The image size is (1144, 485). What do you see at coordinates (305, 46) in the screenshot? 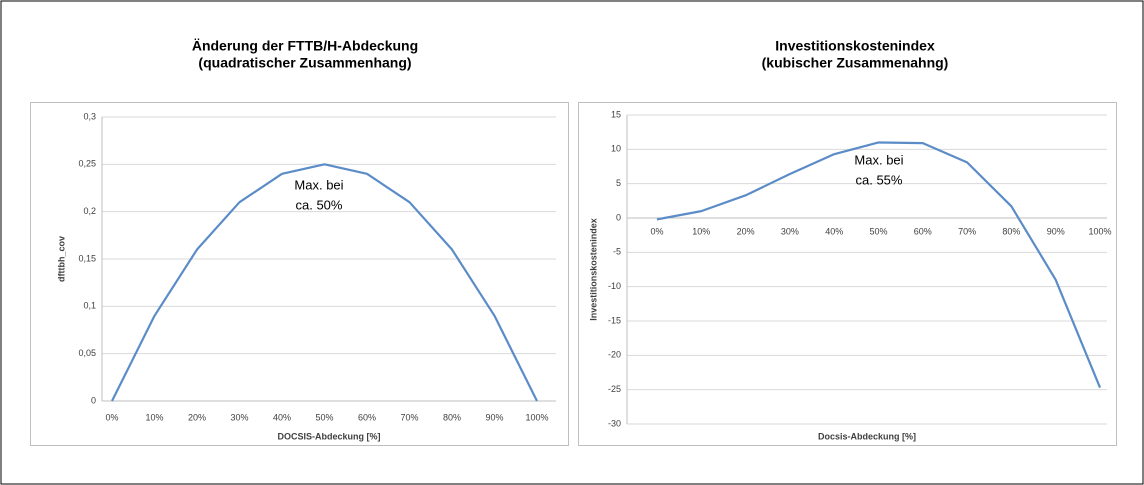
I see `chart-title: Änderung der FTTB/H-Abdeckung` at bounding box center [305, 46].